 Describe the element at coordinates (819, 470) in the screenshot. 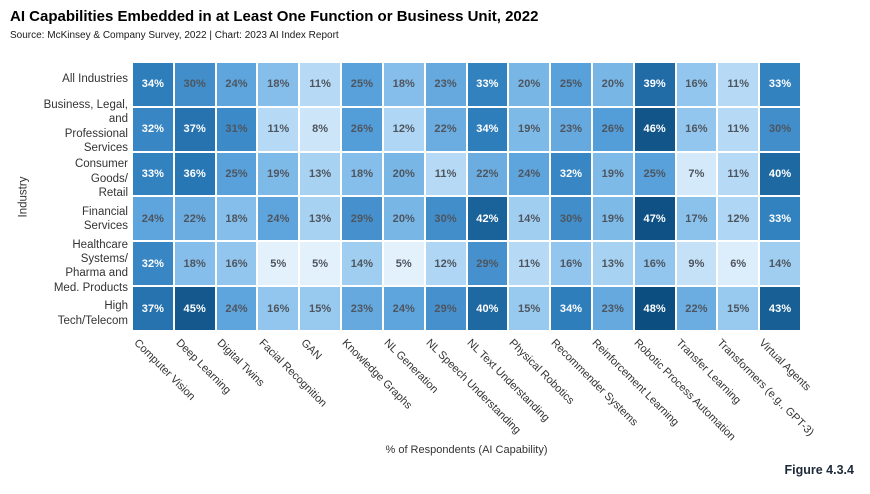

I see `figure-label: Figure 4.3.4` at that location.